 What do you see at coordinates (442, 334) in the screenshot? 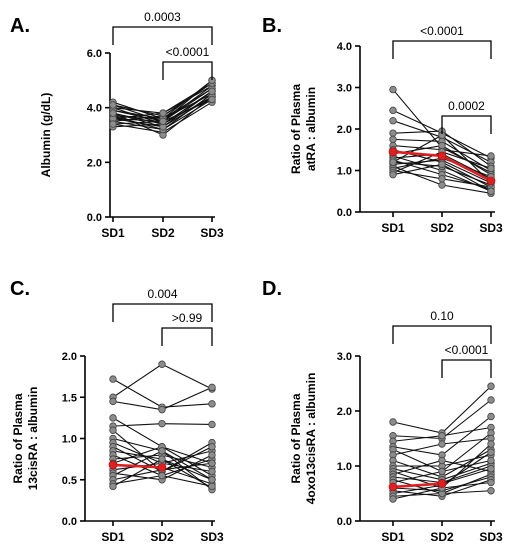
I see `panel-d-bracket` at bounding box center [442, 334].